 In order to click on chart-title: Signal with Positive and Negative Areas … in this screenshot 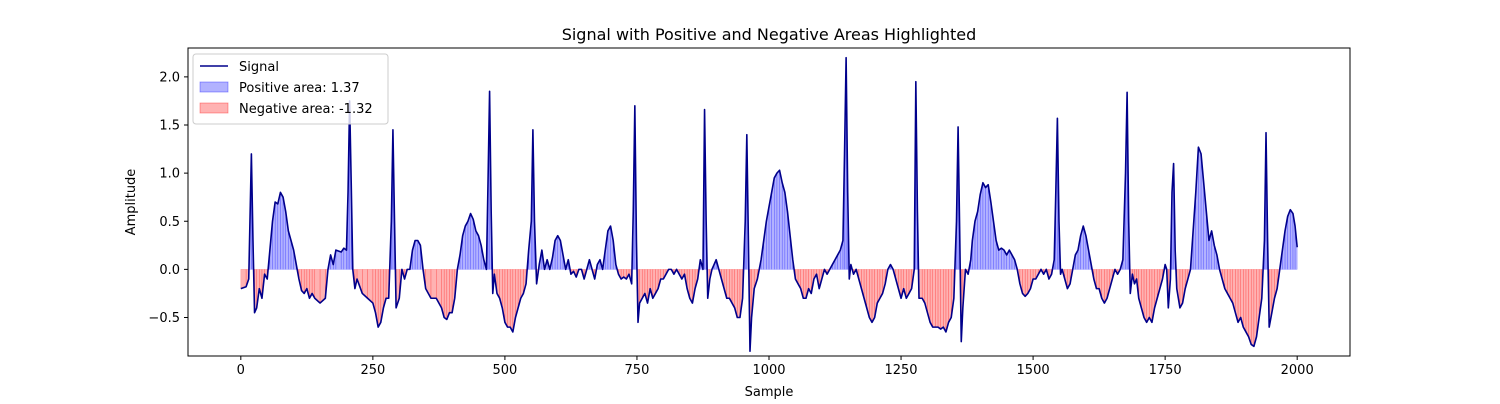, I will do `click(769, 34)`.